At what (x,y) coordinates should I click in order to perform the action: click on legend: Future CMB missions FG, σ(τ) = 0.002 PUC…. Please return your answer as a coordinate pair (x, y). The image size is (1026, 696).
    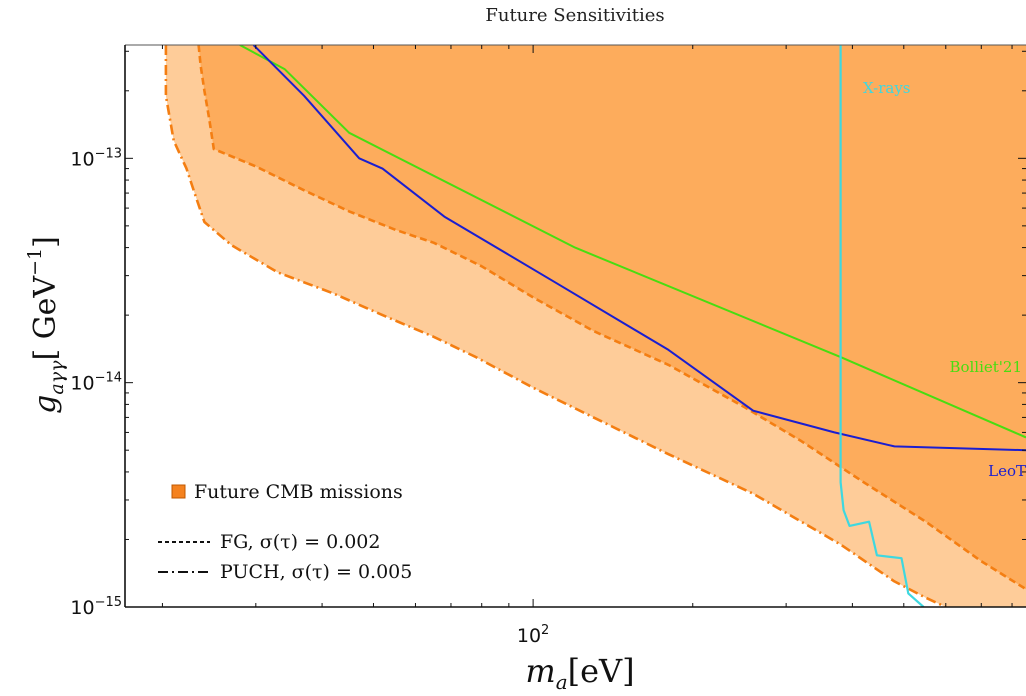
    Looking at the image, I should click on (285, 532).